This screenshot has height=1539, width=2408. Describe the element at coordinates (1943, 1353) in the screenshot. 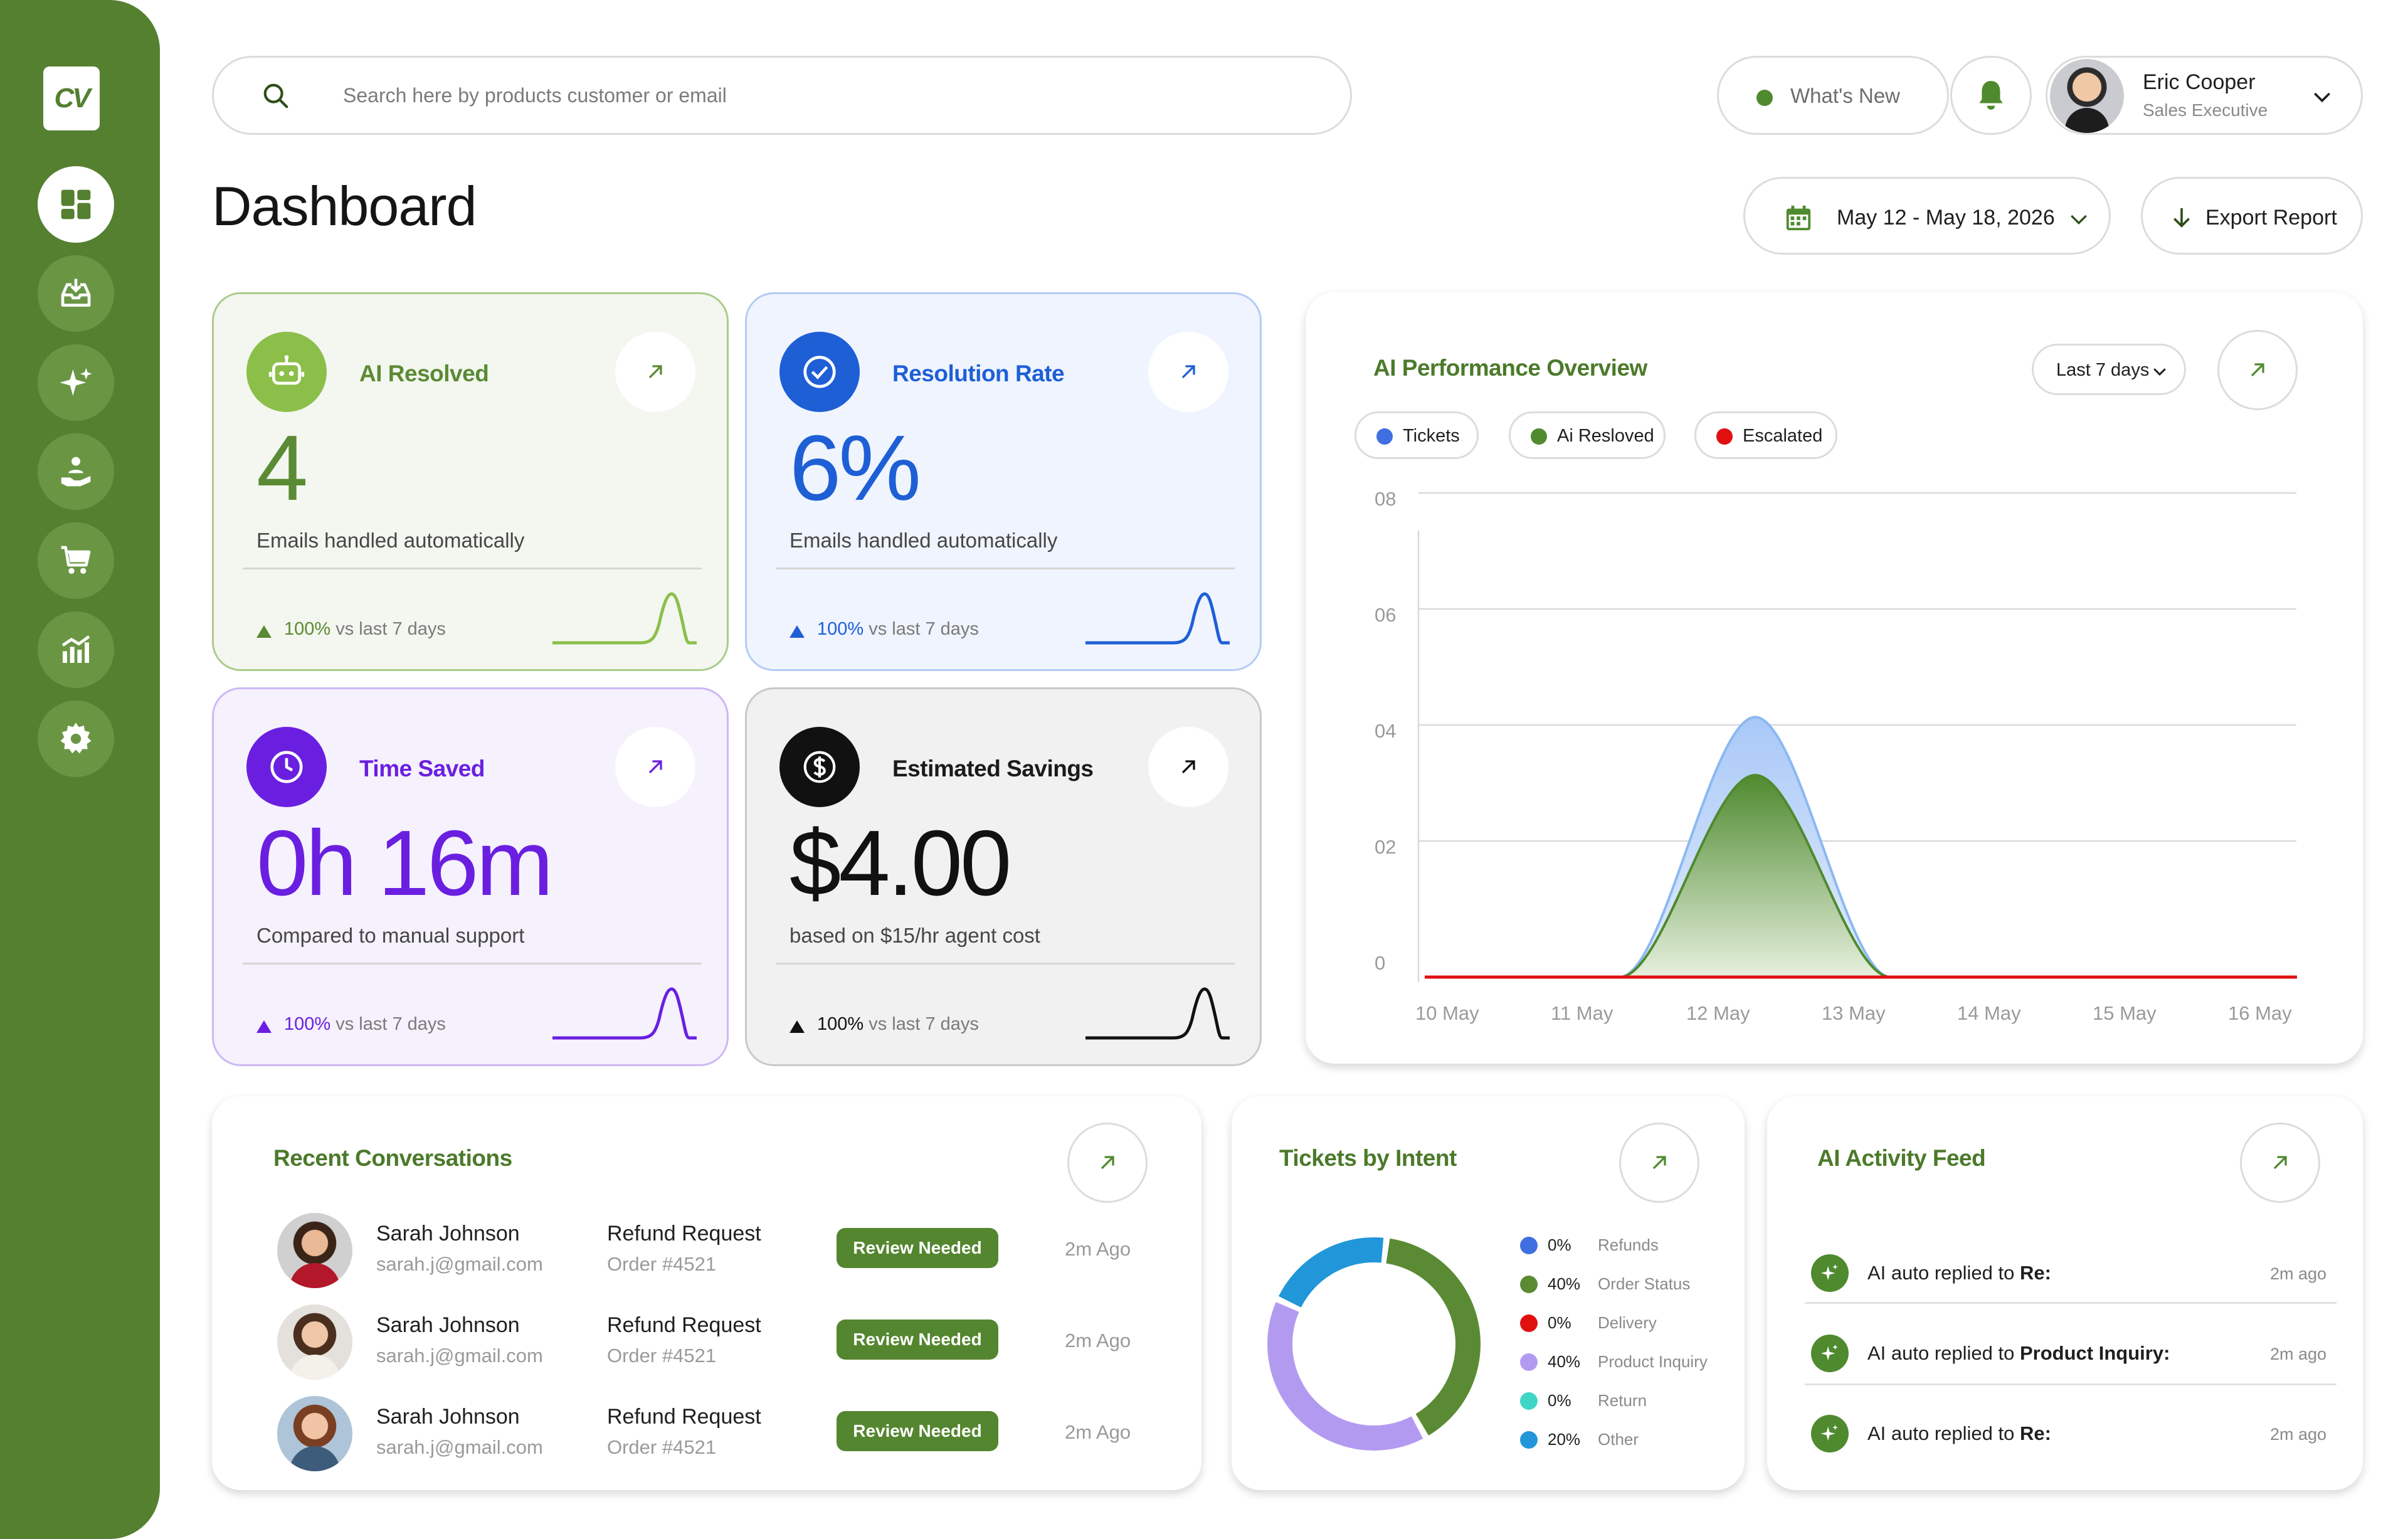

I see `activity-prefix: AI auto replied to` at that location.